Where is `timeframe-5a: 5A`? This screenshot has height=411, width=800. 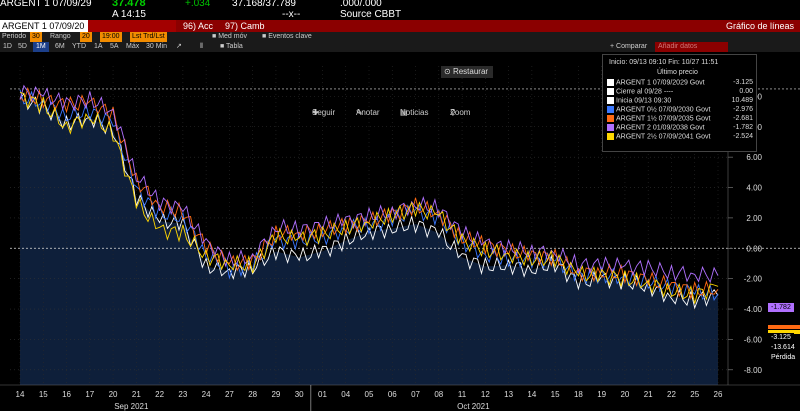 timeframe-5a: 5A is located at coordinates (114, 46).